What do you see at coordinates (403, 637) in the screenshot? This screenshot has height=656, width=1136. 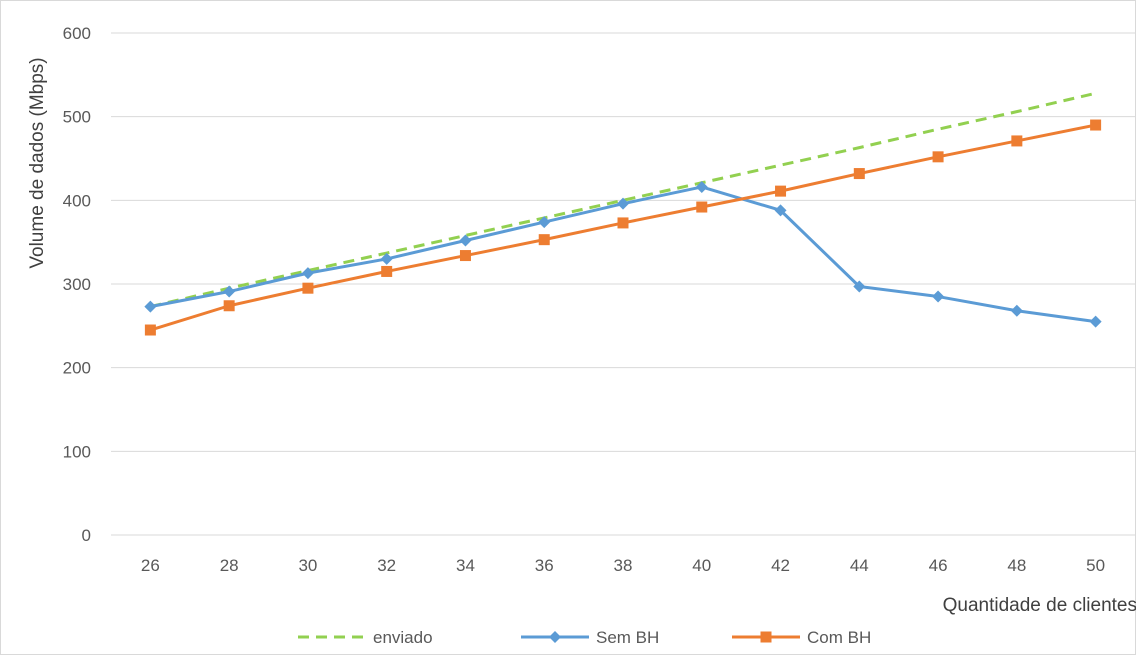 I see `legend-label: enviado` at bounding box center [403, 637].